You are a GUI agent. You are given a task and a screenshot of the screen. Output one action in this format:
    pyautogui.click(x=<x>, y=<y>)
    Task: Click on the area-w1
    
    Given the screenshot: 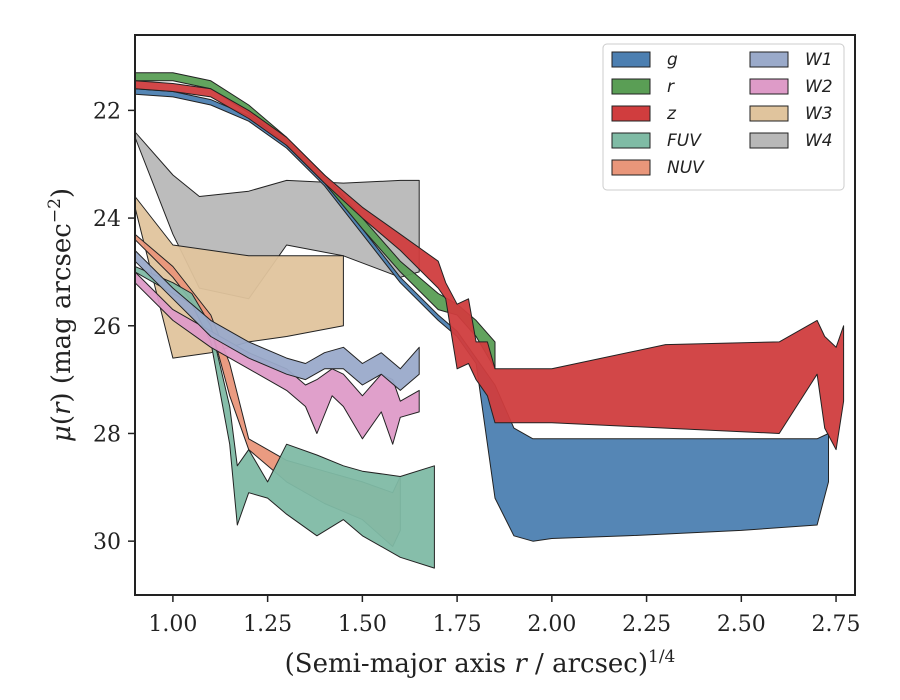 What is the action you would take?
    pyautogui.click(x=277, y=320)
    